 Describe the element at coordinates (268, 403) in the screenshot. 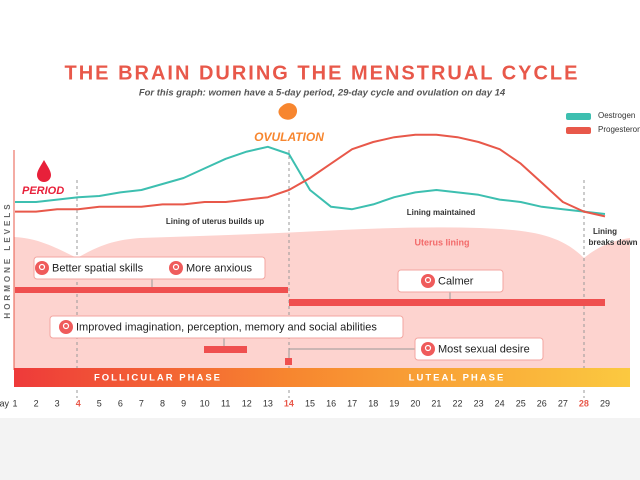

I see `x-tick-label: 13` at that location.